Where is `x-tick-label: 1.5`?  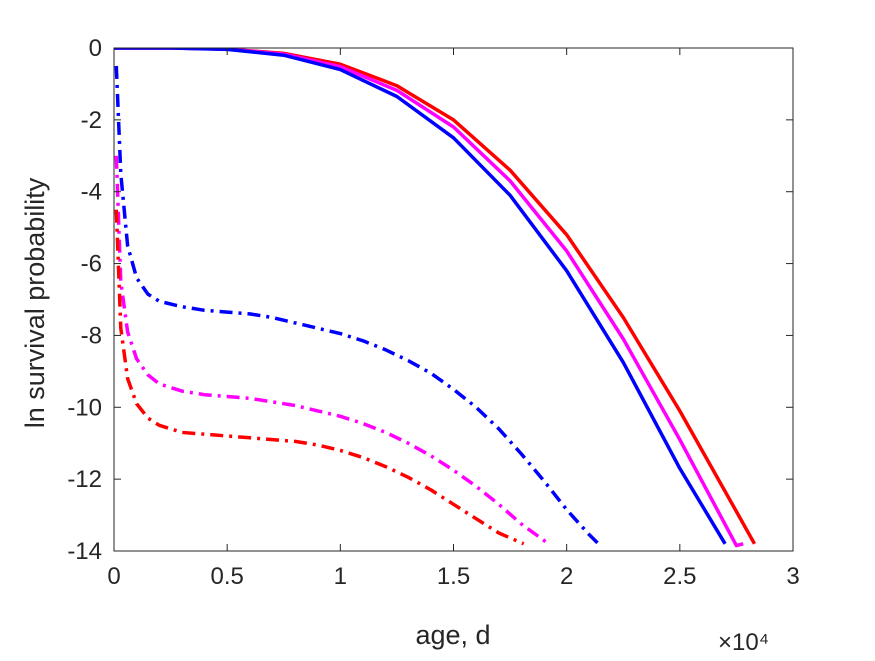 x-tick-label: 1.5 is located at coordinates (453, 576).